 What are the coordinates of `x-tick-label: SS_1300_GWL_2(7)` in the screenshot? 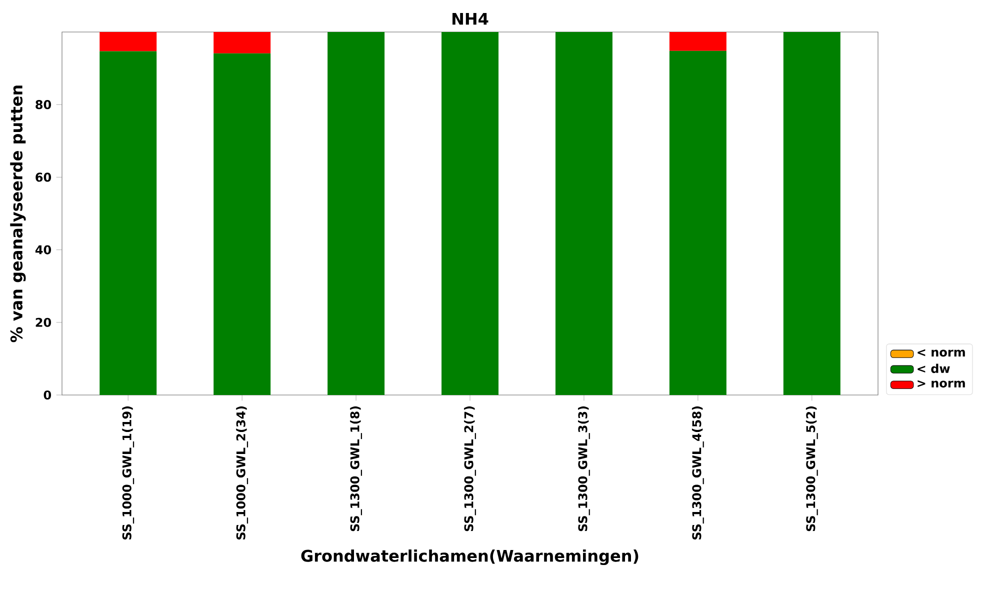 It's located at (470, 469).